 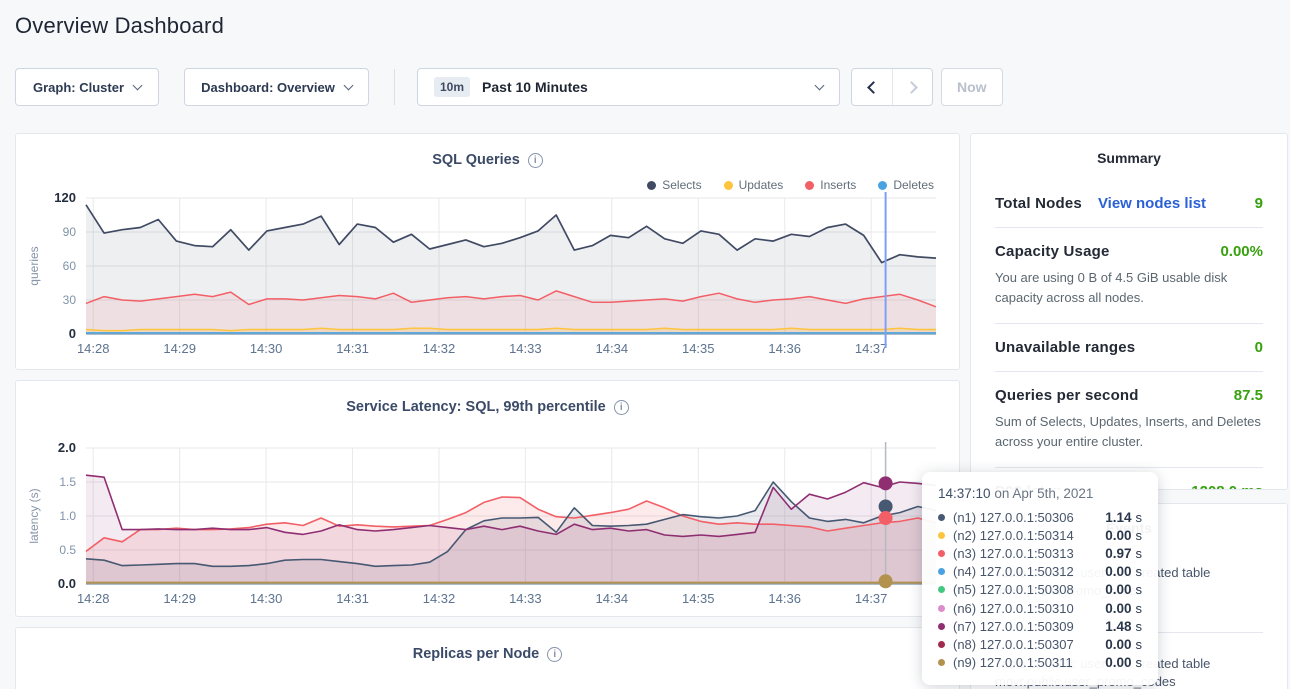 I want to click on chart-title: Service Latency: SQL, 99th percentile i, so click(x=487, y=407).